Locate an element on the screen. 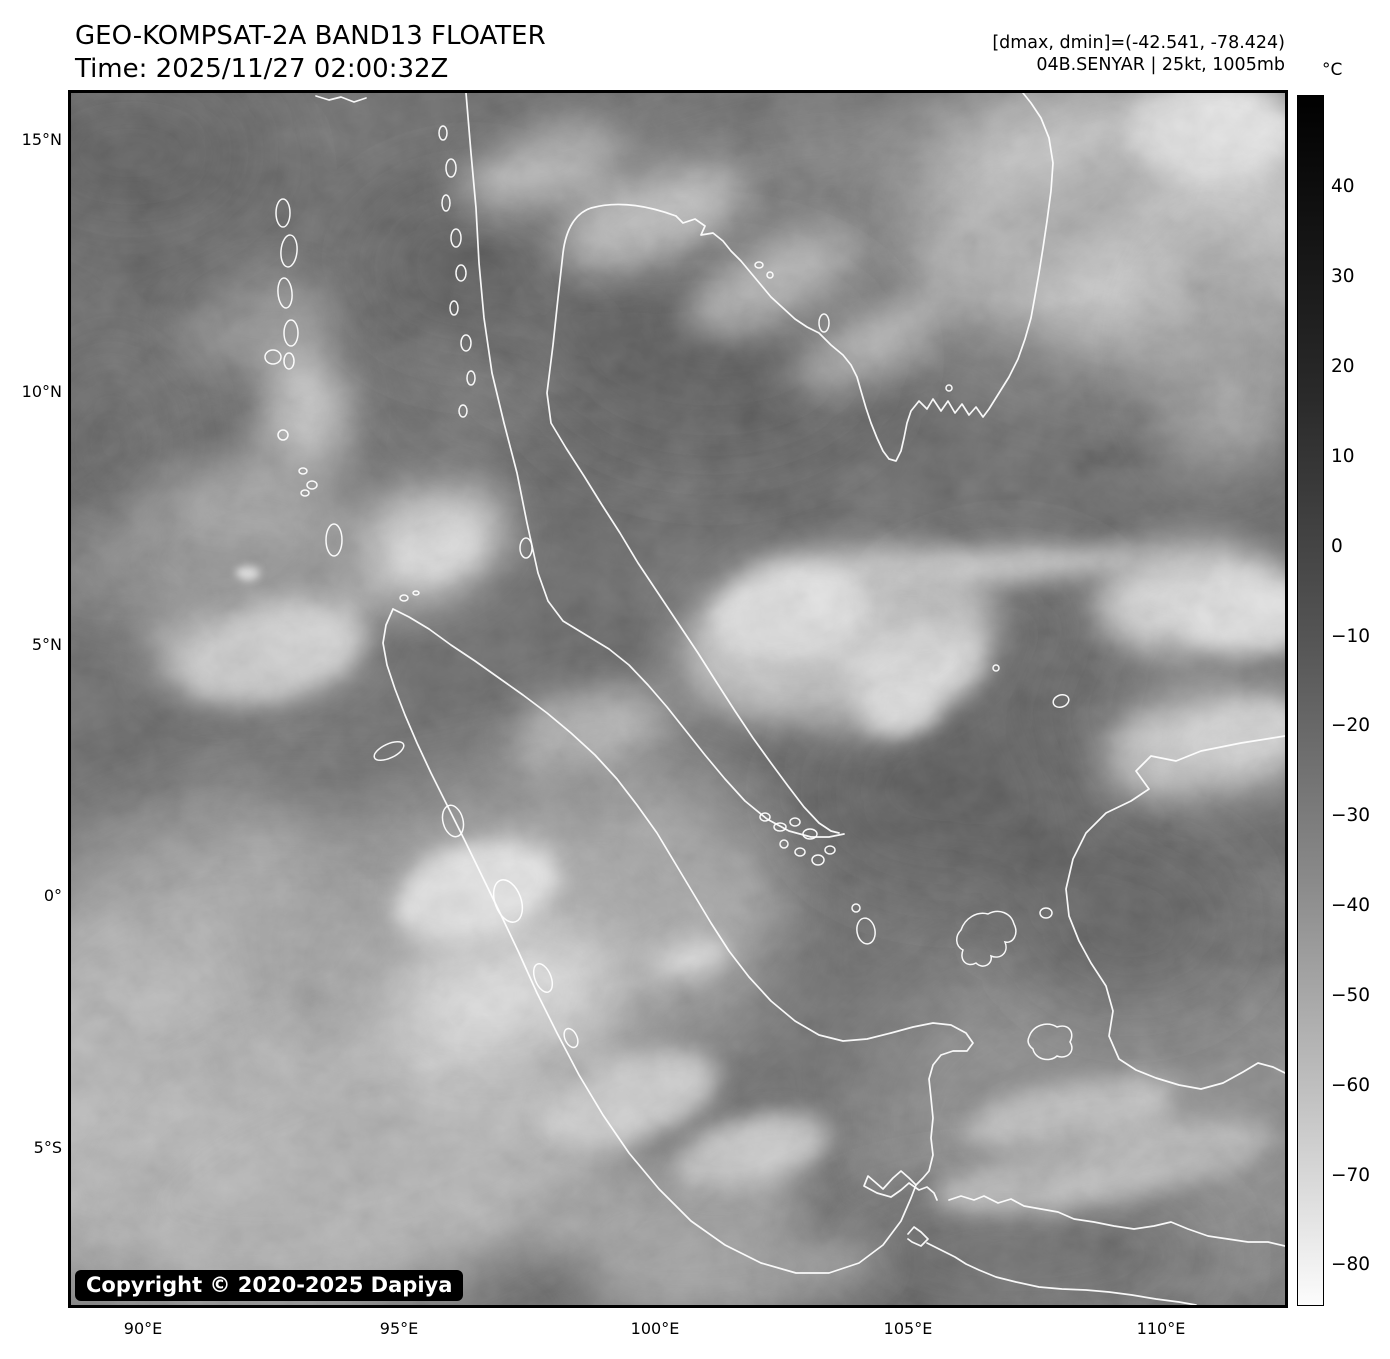 This screenshot has height=1359, width=1390. yaxis-label-5n: 5°N is located at coordinates (46, 644).